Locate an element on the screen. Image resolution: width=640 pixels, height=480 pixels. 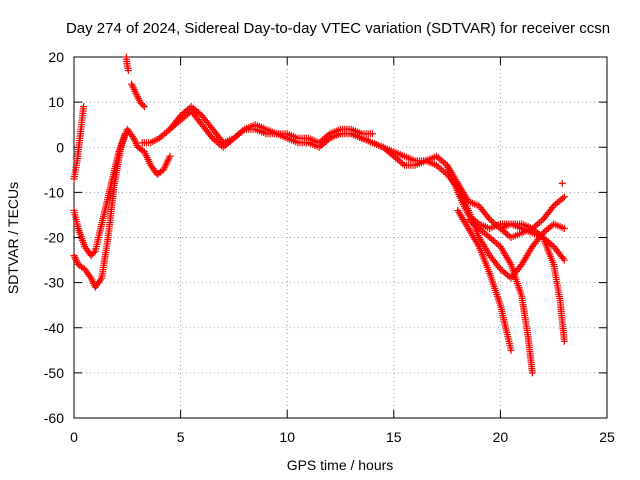
x-tick-label: 0 is located at coordinates (74, 437).